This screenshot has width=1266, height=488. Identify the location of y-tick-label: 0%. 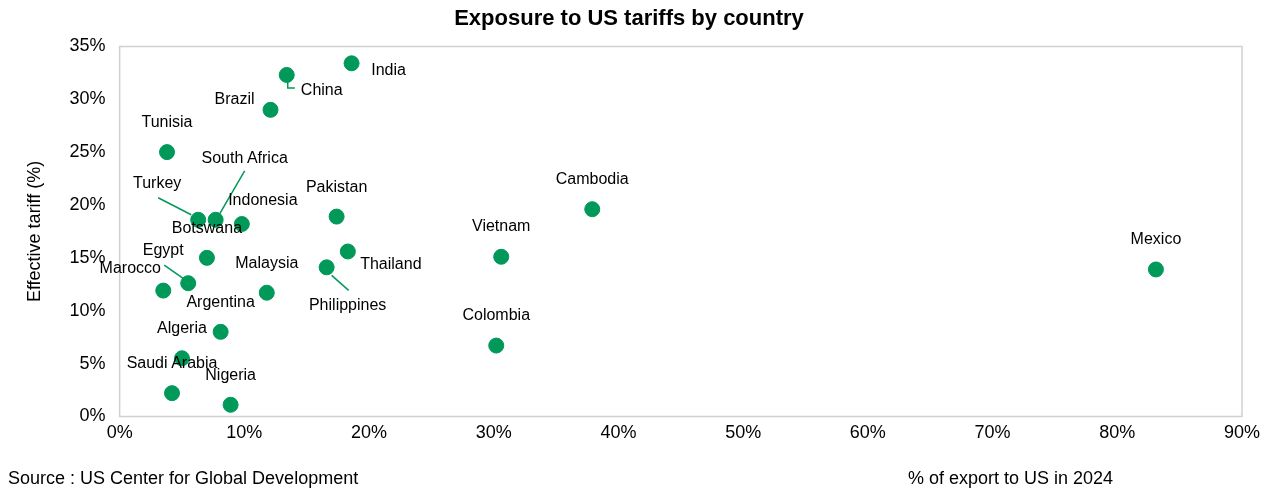
(92, 415).